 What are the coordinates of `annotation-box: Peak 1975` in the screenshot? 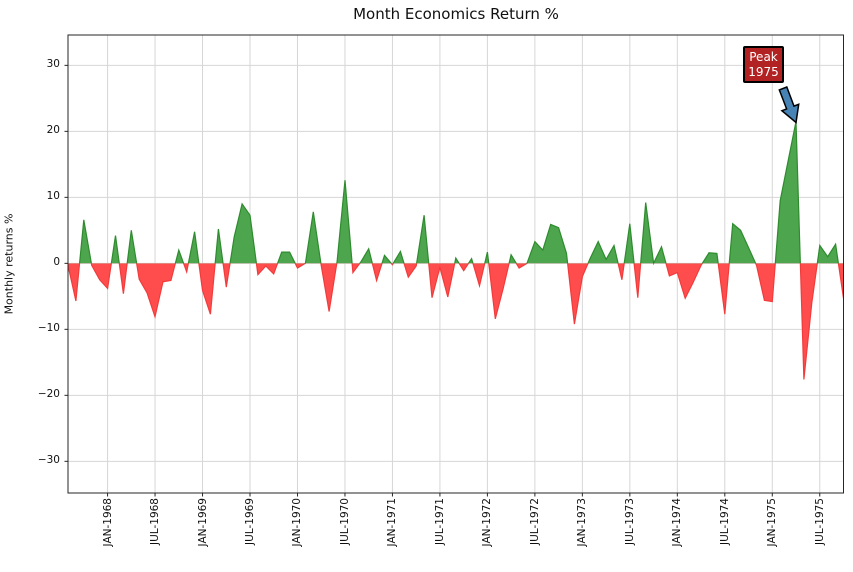 It's located at (763, 64).